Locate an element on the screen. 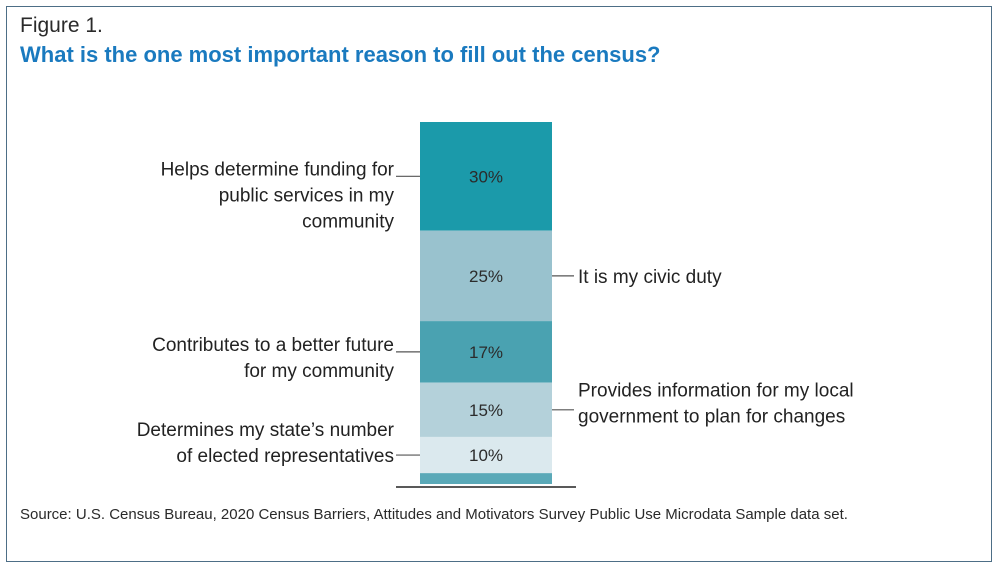 Image resolution: width=1000 pixels, height=570 pixels. category-label-2-line-1: for my community is located at coordinates (319, 371).